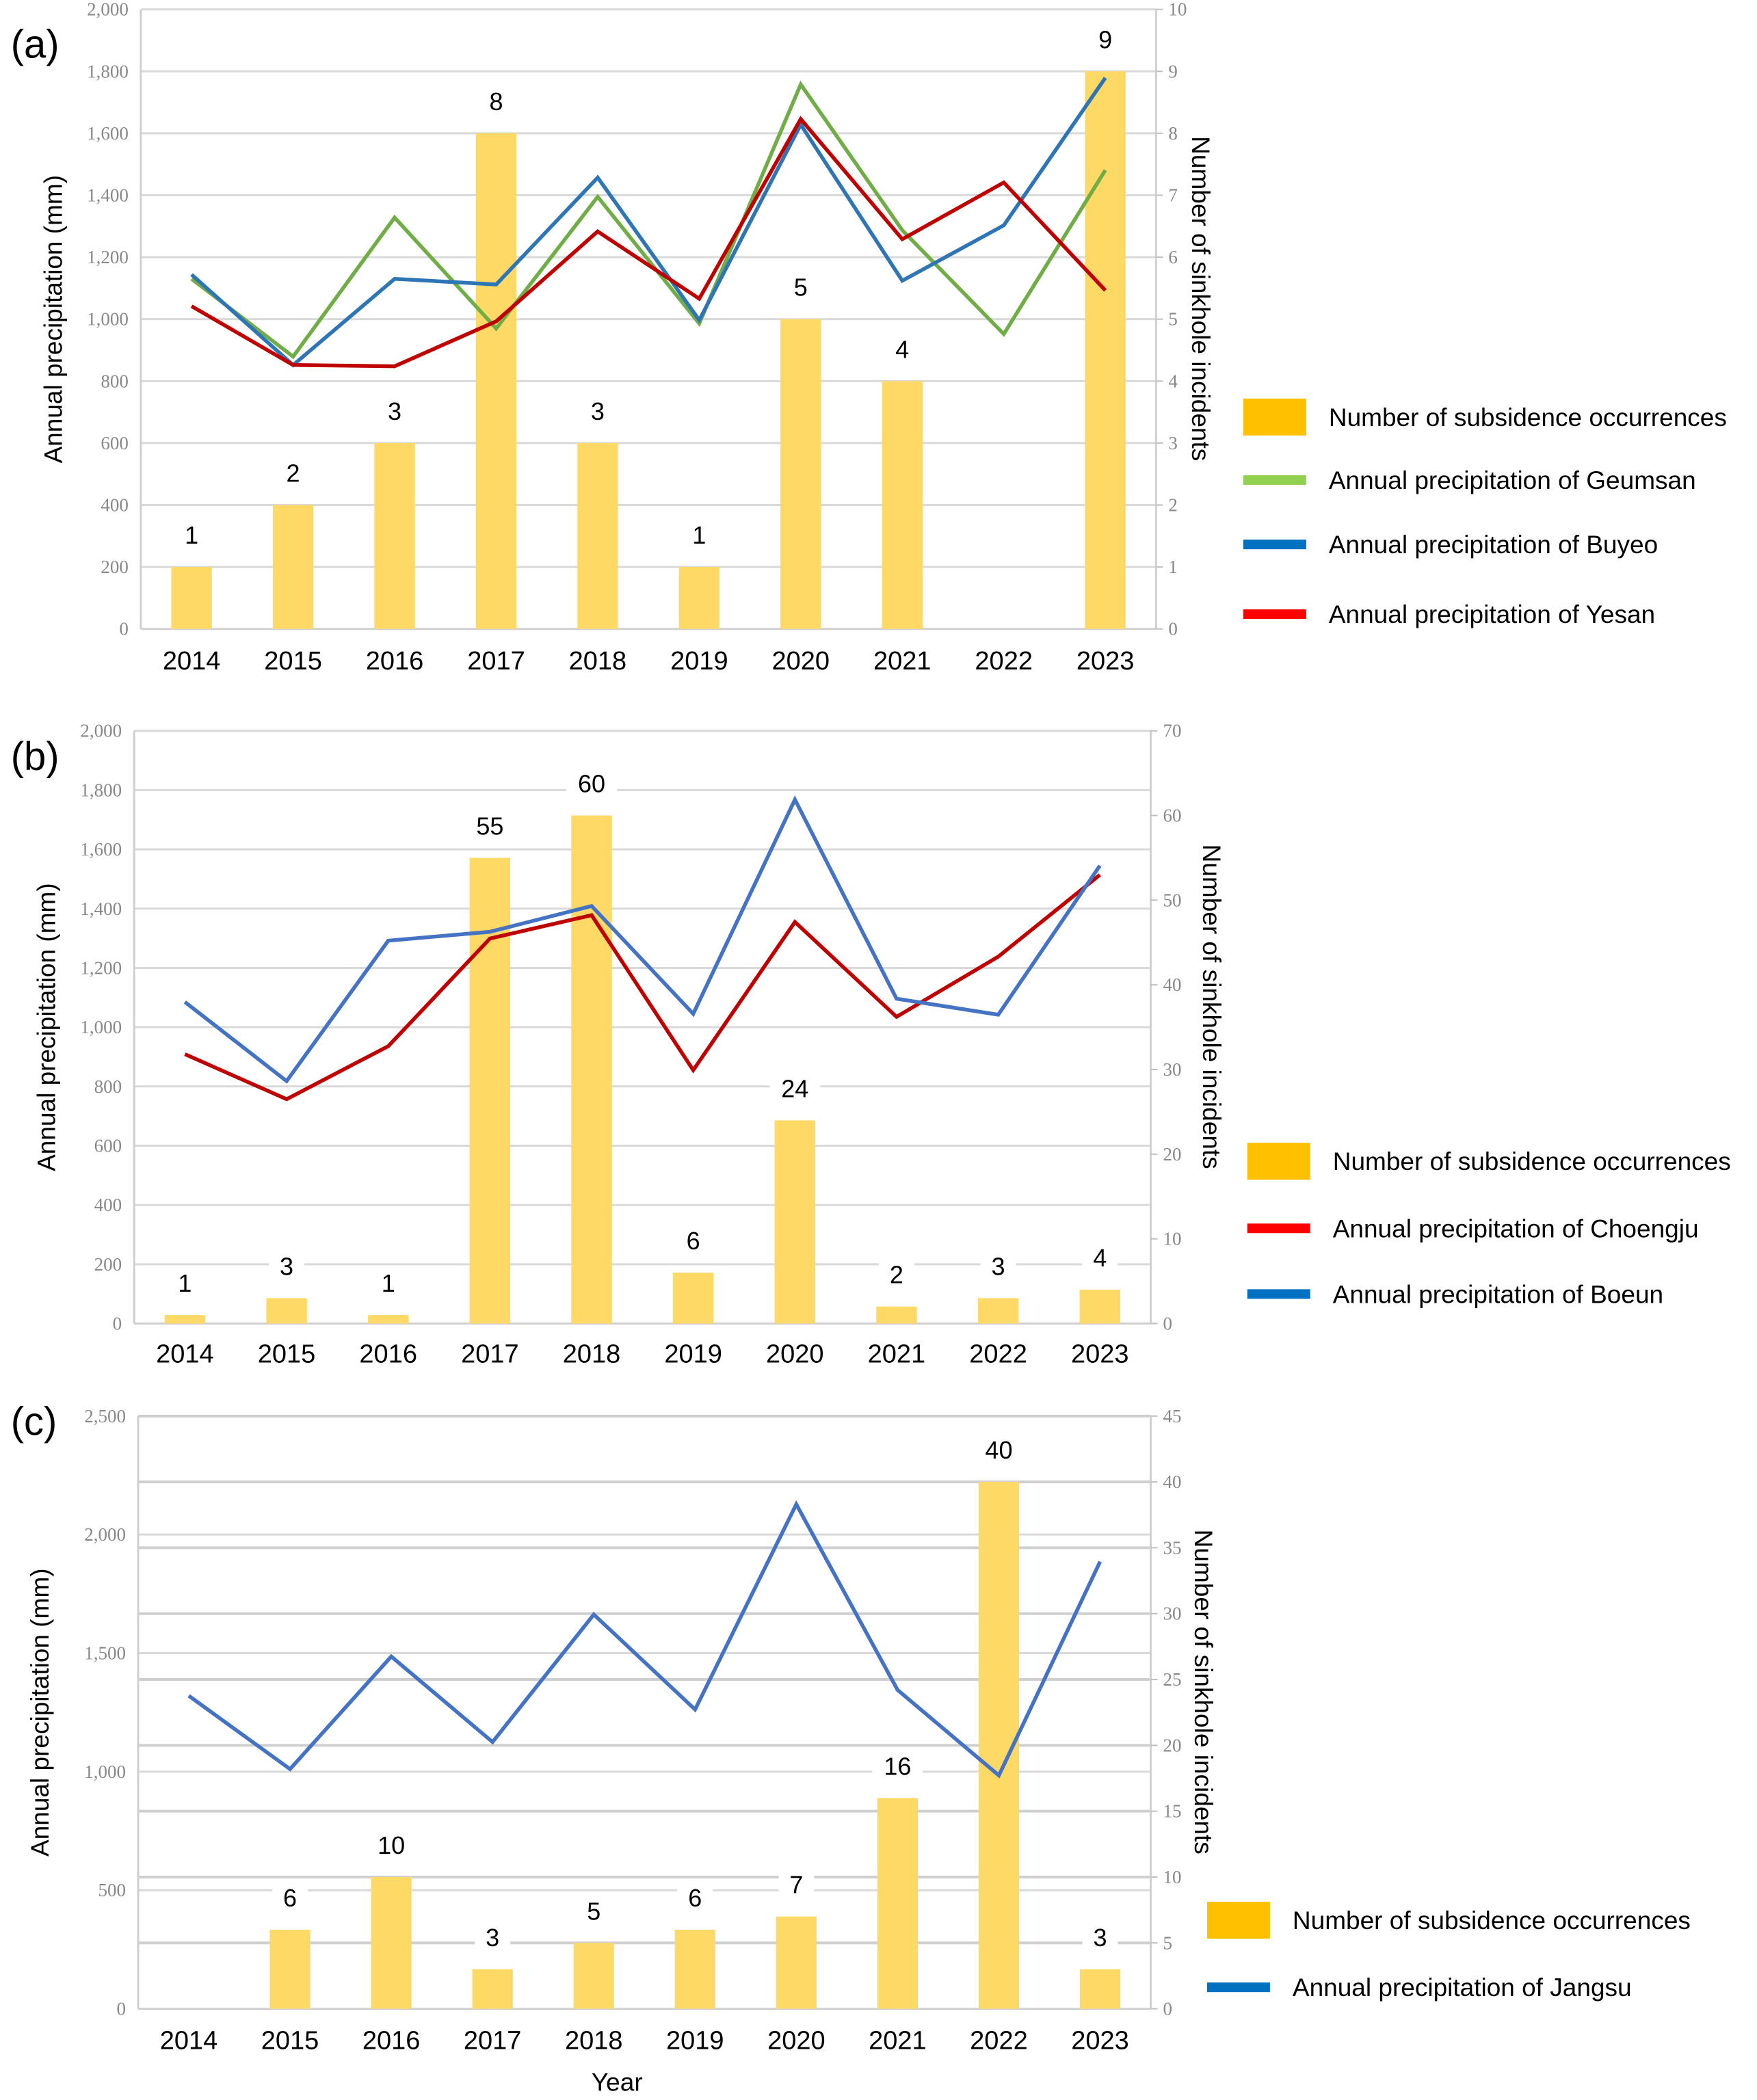  I want to click on y-tick-label: 1,500, so click(105, 1654).